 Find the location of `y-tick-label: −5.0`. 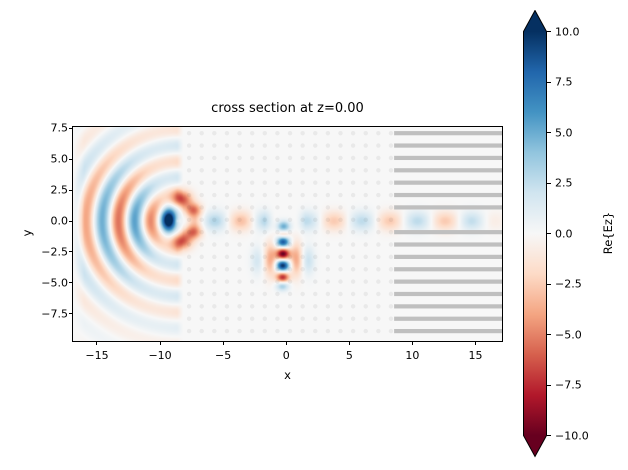

y-tick-label: −5.0 is located at coordinates (54, 283).